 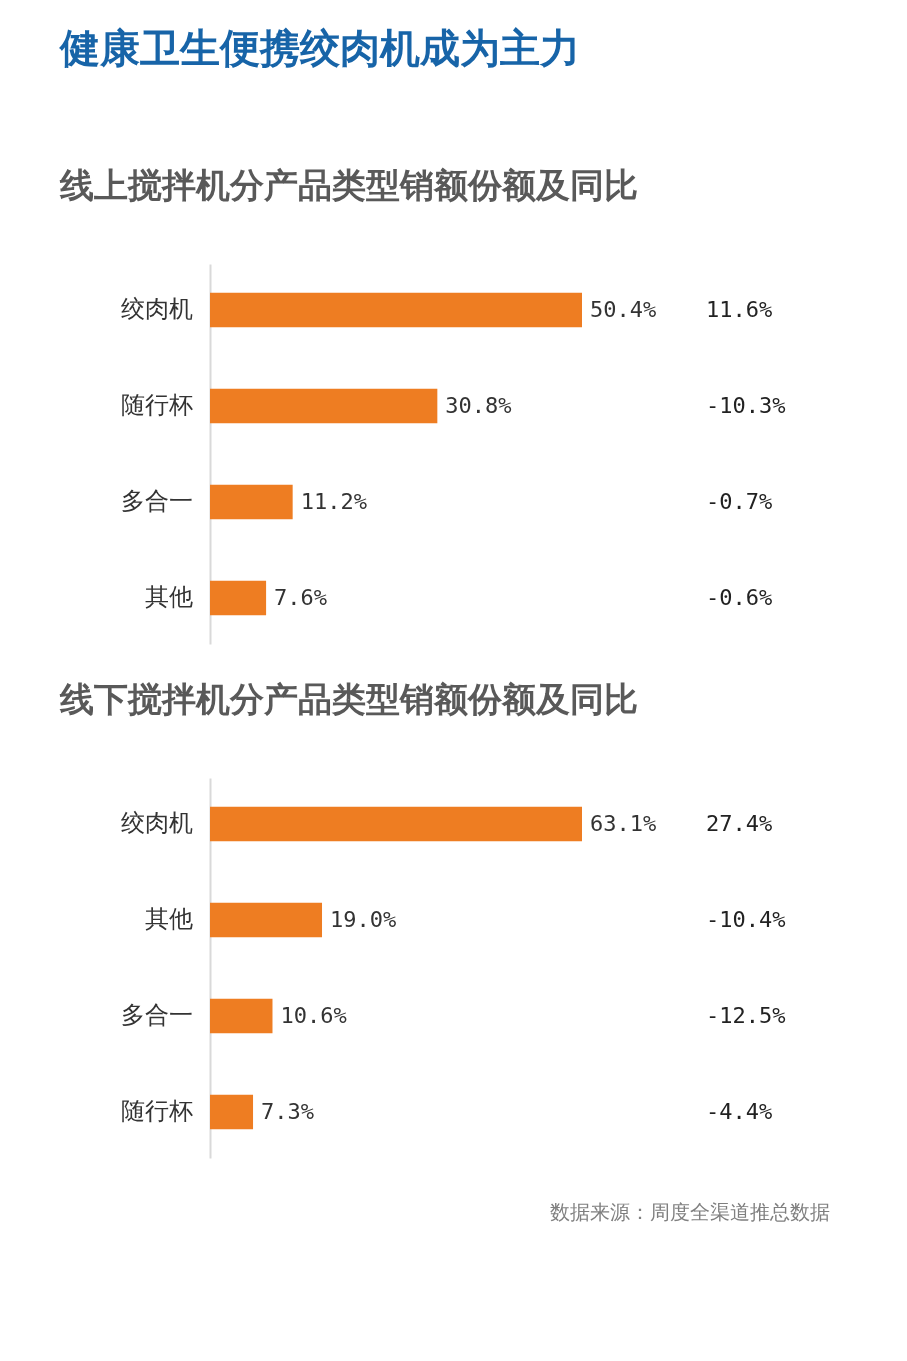 I want to click on text: -4.4%, so click(x=739, y=1111).